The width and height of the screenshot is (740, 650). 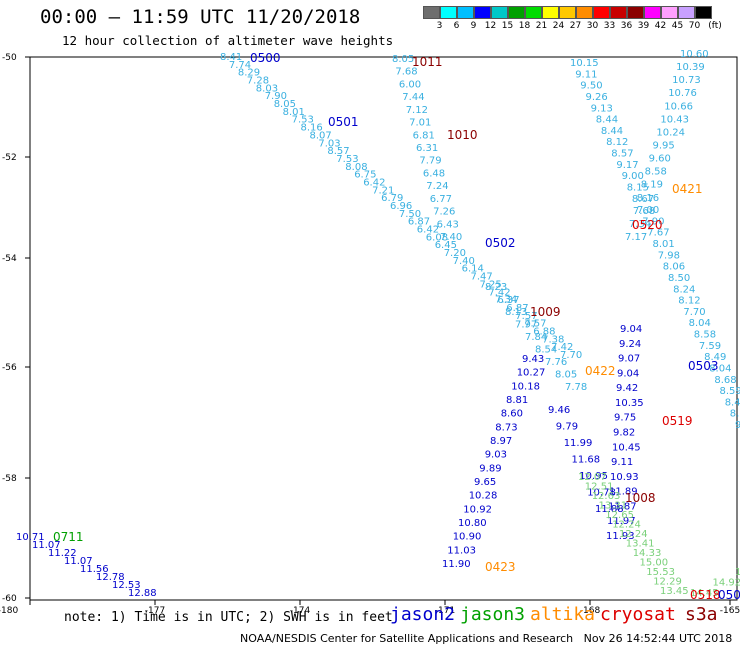 I want to click on track-time-label: 1010, so click(x=462, y=135).